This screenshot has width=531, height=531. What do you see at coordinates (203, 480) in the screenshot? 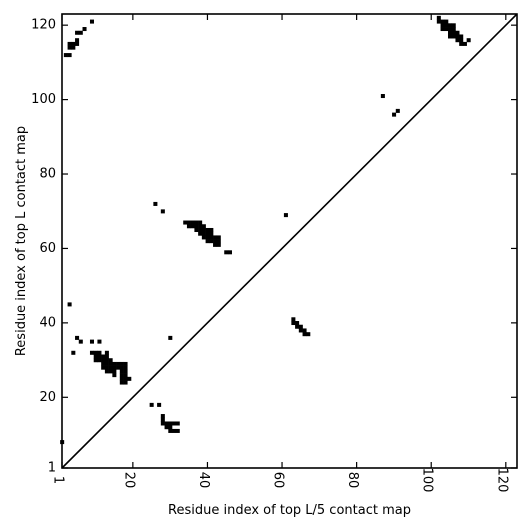
I see `x-tick-label: 40` at bounding box center [203, 480].